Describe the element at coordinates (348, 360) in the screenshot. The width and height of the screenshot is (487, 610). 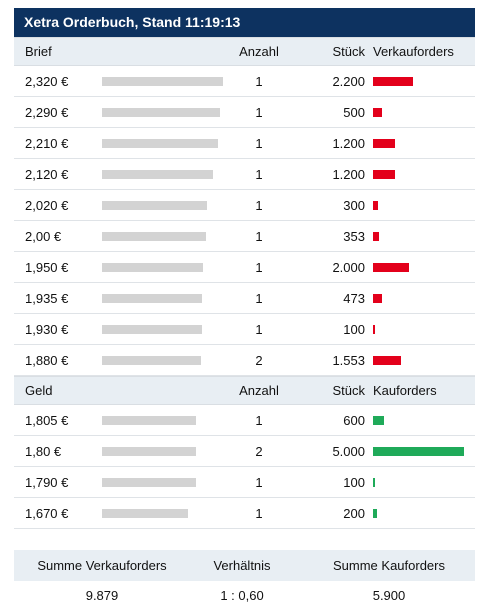
I see `sell-row-qty: 1.553` at that location.